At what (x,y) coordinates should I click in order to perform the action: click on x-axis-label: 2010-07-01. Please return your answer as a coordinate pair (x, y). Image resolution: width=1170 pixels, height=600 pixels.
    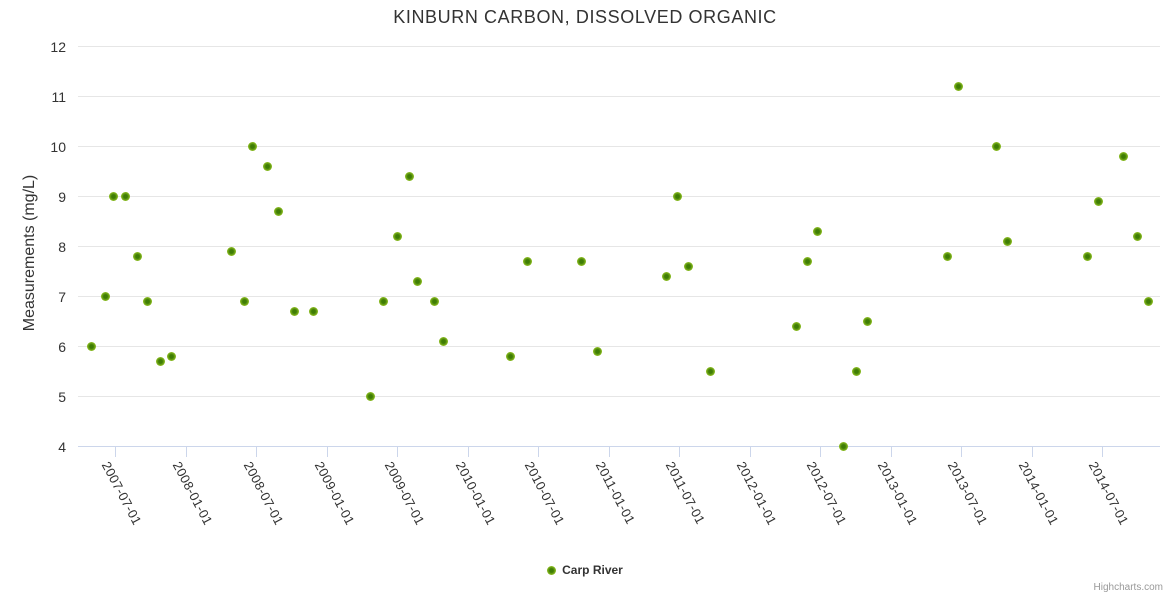
    Looking at the image, I should click on (545, 493).